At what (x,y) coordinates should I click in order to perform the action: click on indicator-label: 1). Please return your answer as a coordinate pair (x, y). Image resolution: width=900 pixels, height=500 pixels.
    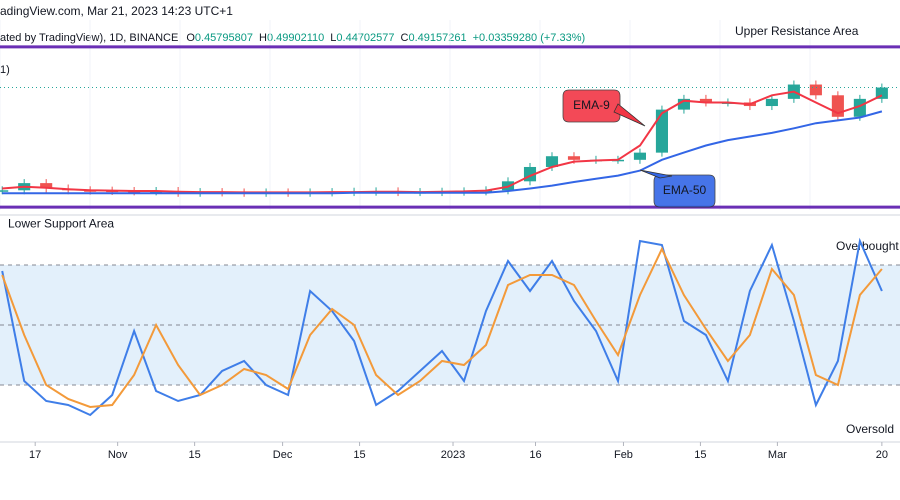
    Looking at the image, I should click on (5, 70).